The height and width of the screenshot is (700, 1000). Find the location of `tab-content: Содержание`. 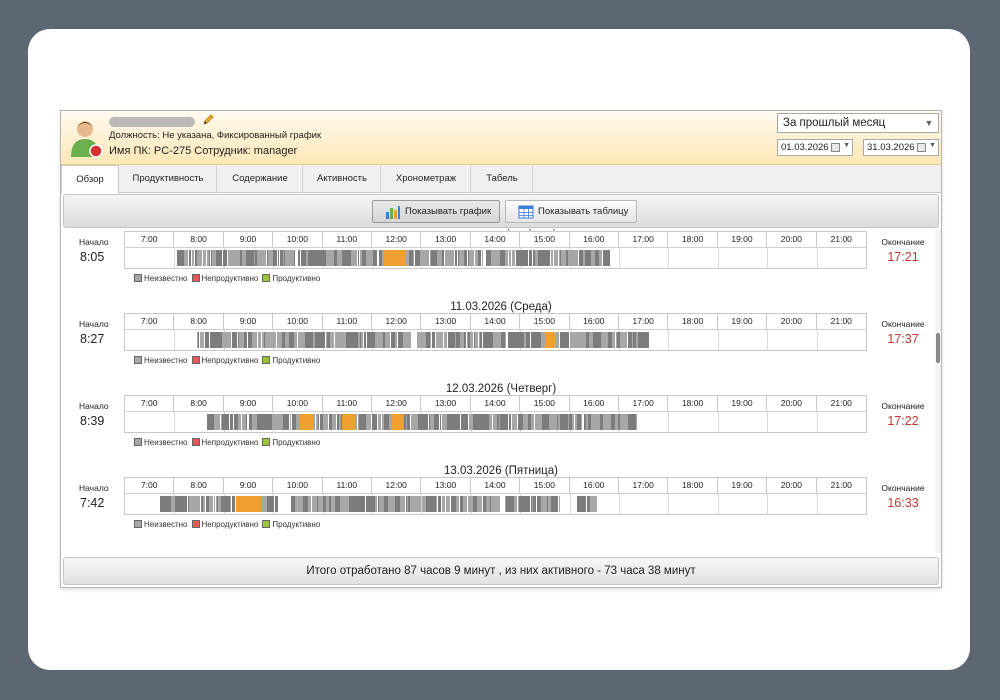

tab-content: Содержание is located at coordinates (260, 179).